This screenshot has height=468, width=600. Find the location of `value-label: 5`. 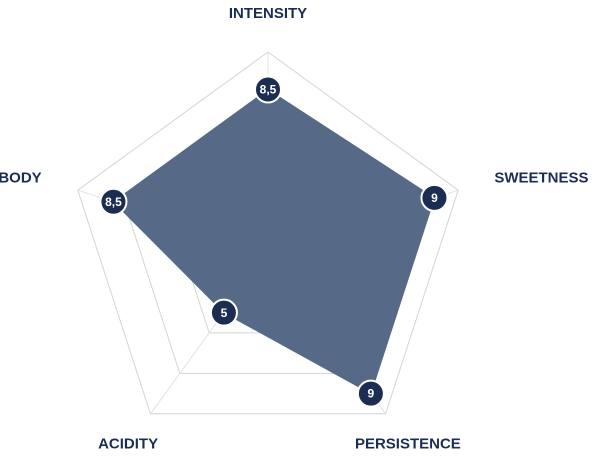

value-label: 5 is located at coordinates (224, 313).